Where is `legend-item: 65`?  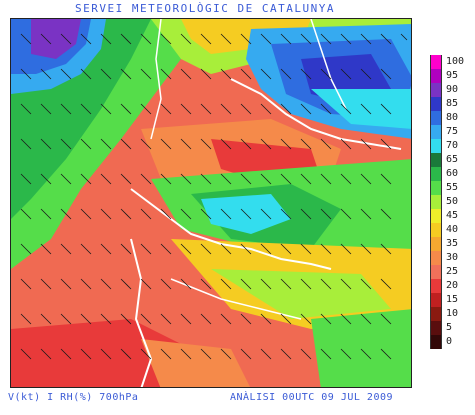 legend-item: 65 is located at coordinates (452, 160).